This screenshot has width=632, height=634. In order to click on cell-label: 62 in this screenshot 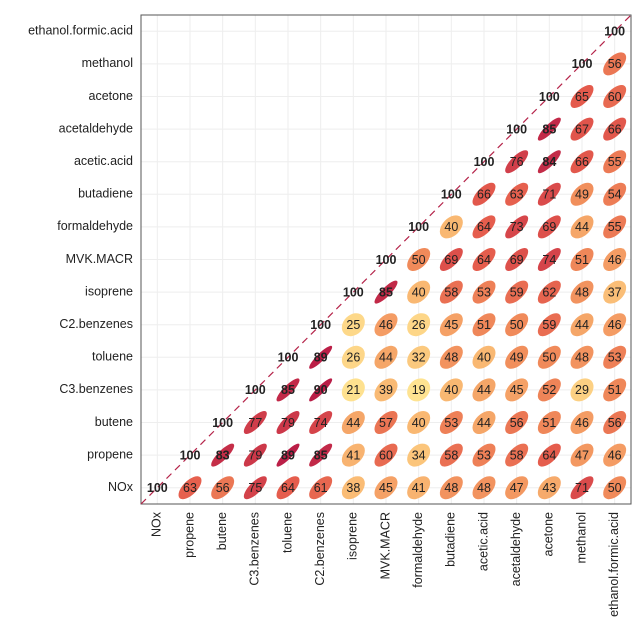, I will do `click(549, 292)`.